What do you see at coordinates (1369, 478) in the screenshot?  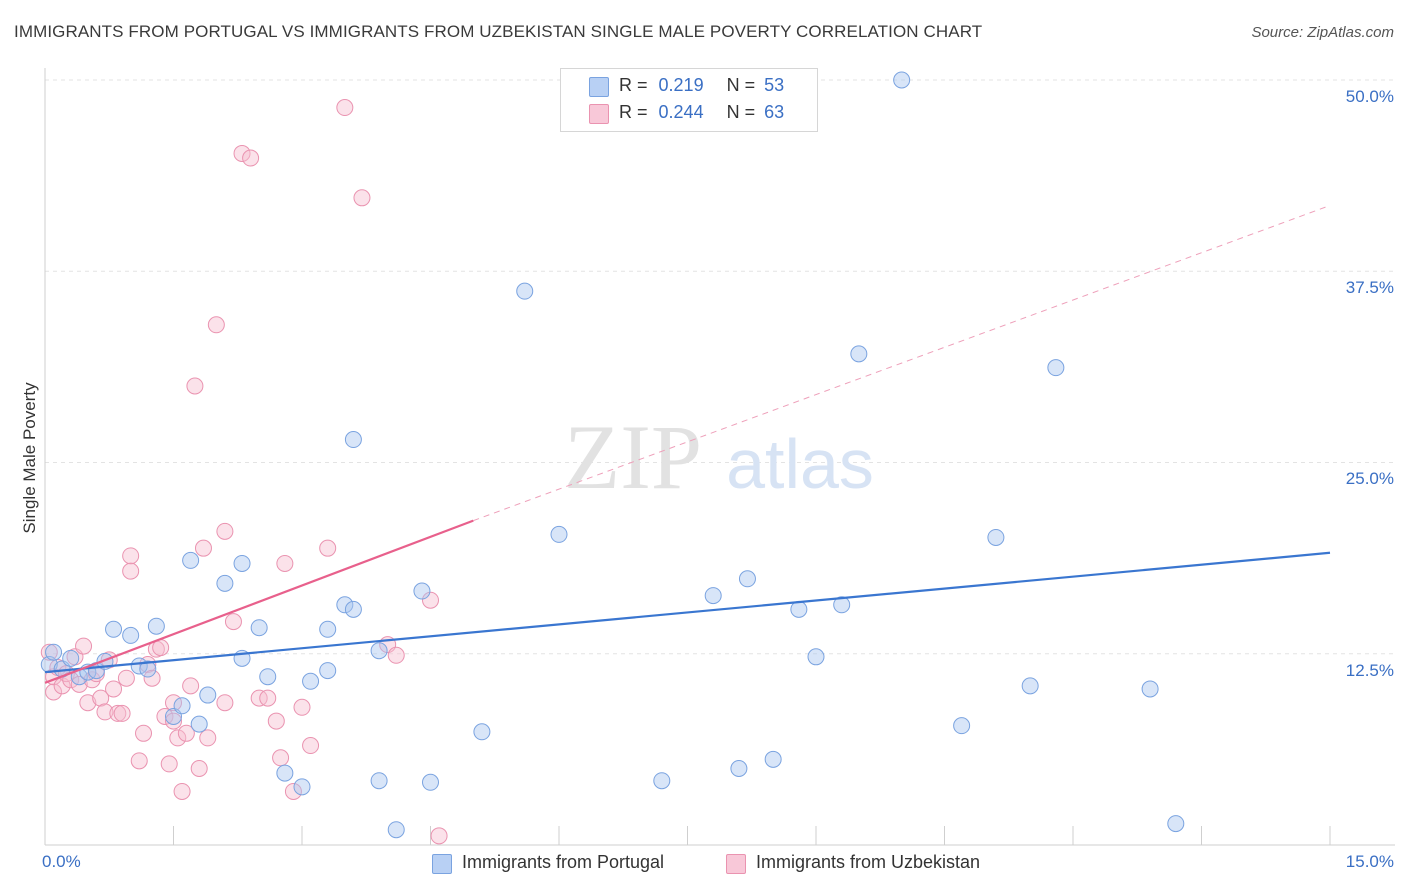 I see `y-tick-label: 25.0%` at bounding box center [1369, 478].